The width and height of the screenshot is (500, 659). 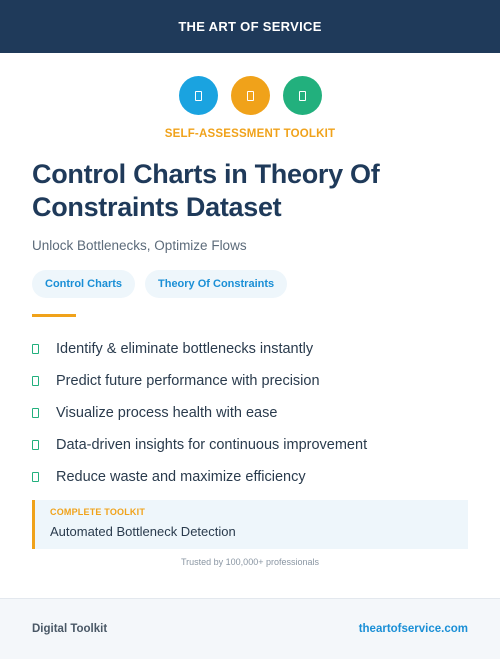 What do you see at coordinates (413, 629) in the screenshot?
I see `website-link: theartofservice.com` at bounding box center [413, 629].